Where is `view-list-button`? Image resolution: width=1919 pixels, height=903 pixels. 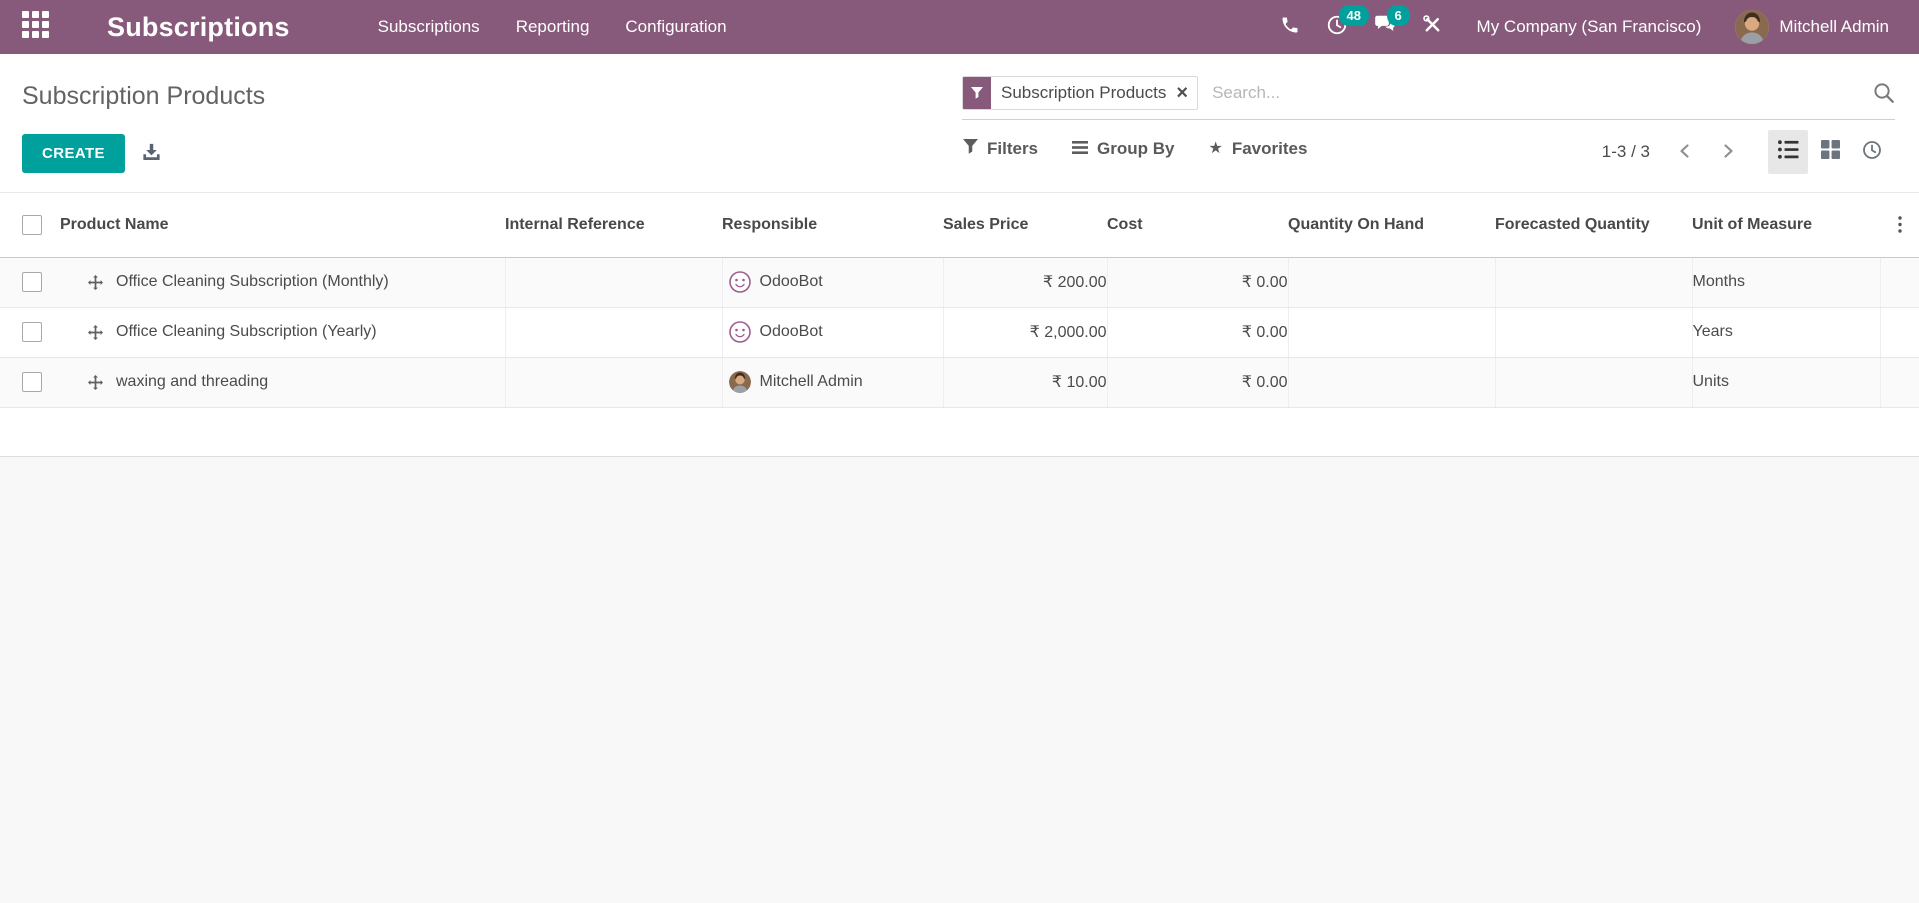
view-list-button is located at coordinates (1788, 152).